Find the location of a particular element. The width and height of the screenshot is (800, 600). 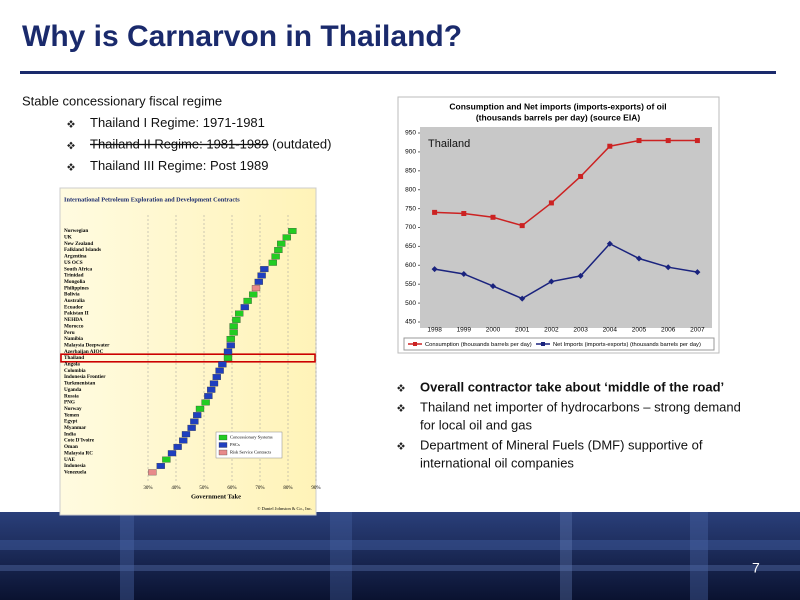

annotation: Thailand is located at coordinates (449, 144).